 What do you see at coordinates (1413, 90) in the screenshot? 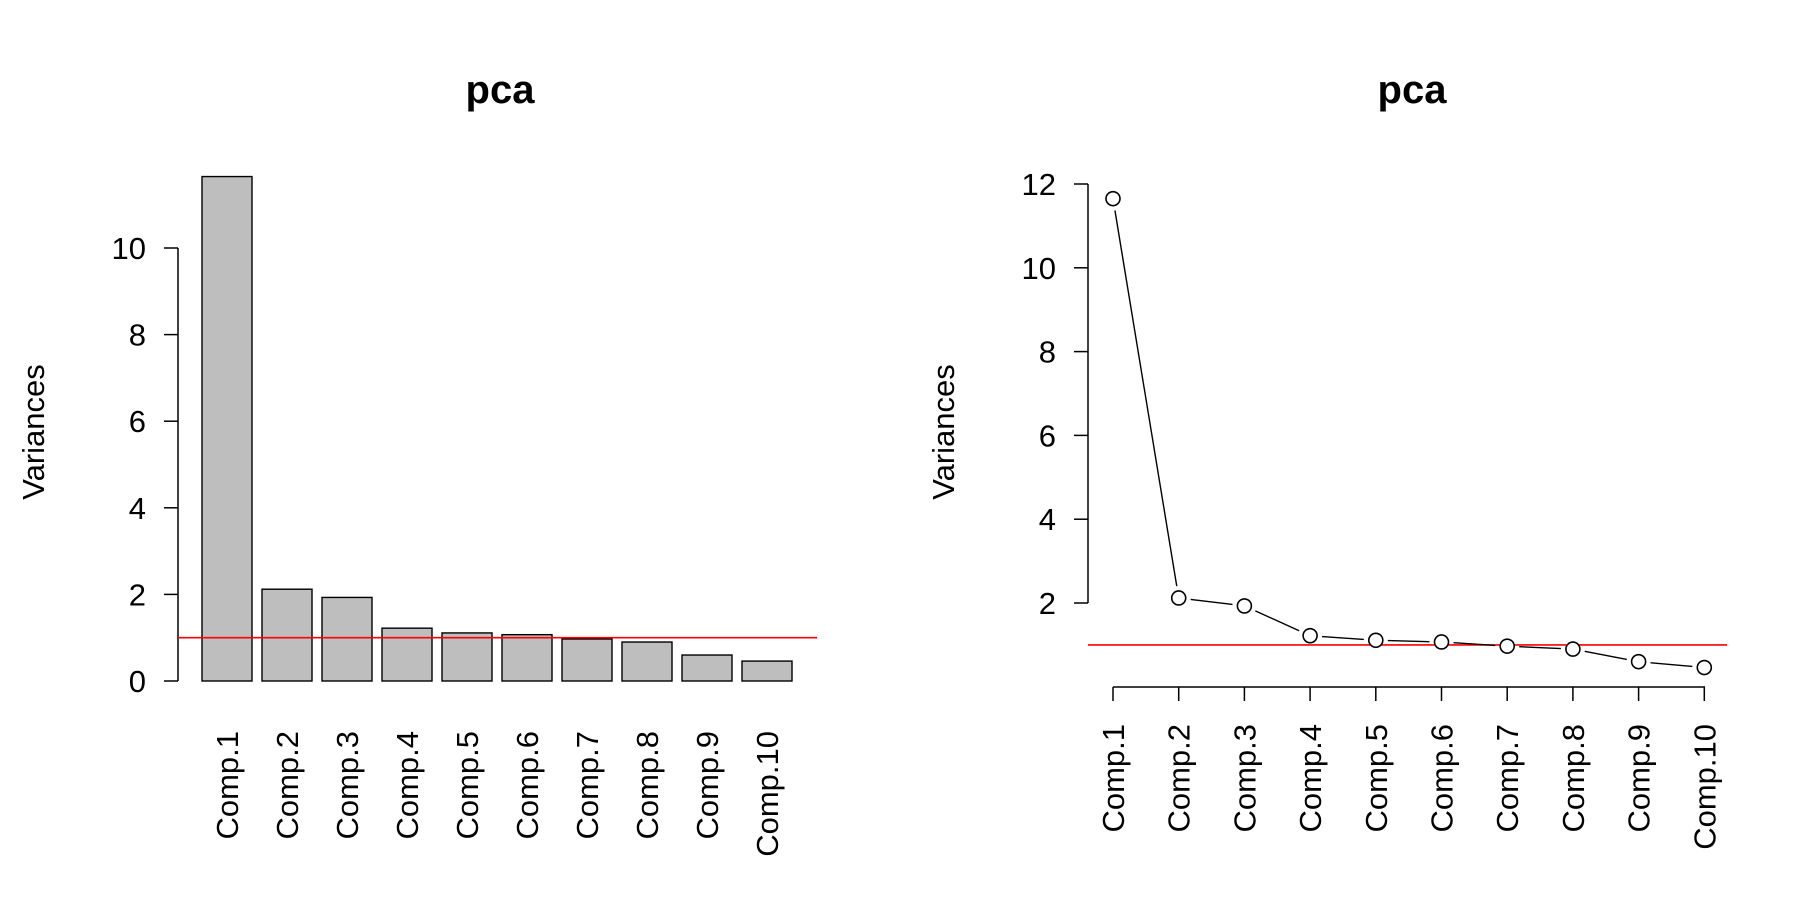
I see `line-chart-title: pca` at bounding box center [1413, 90].